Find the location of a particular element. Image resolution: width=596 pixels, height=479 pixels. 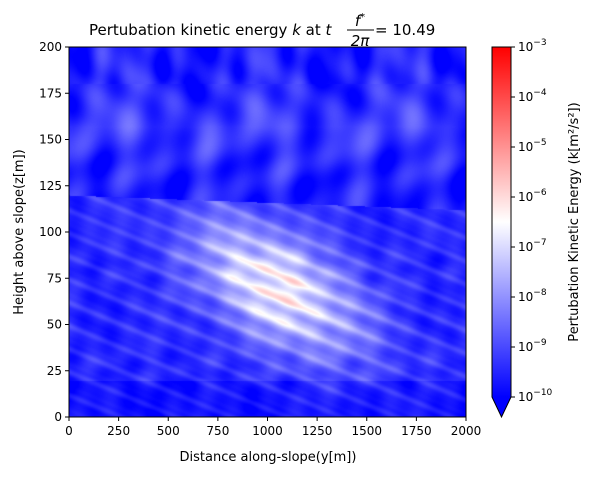

colorbar-tick-label: 10⁻⁷ is located at coordinates (532, 246).